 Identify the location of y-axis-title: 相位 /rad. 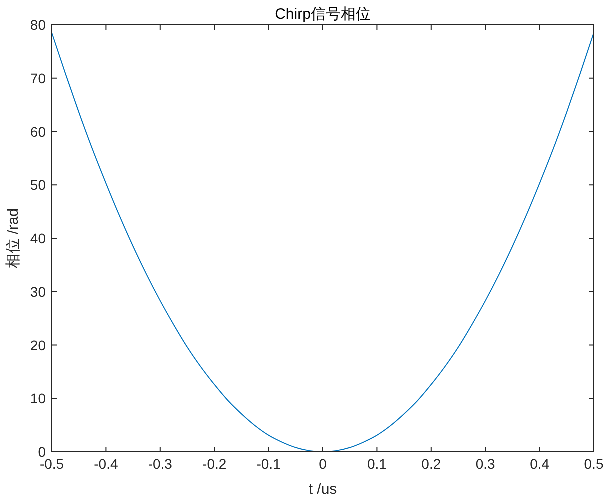
(13, 238).